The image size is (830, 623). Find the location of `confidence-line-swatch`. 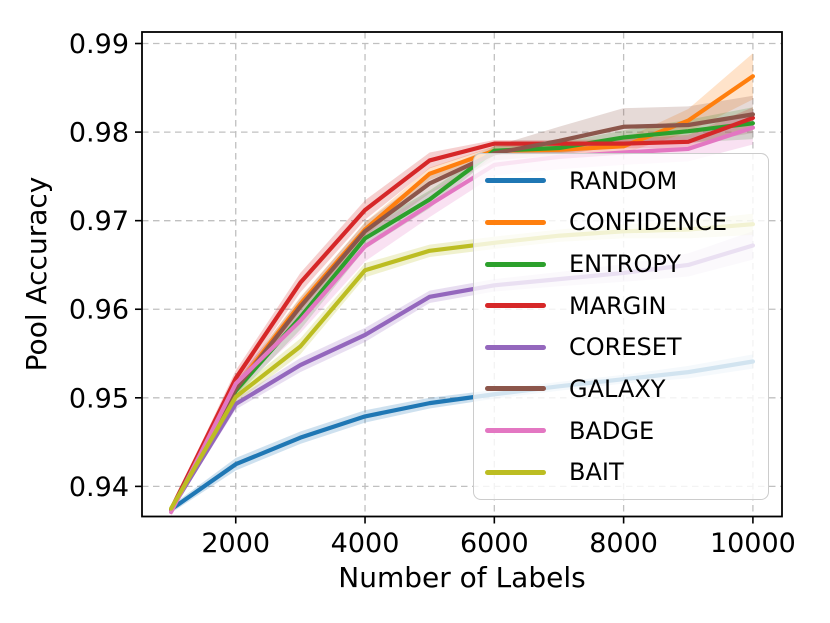

confidence-line-swatch is located at coordinates (515, 222).